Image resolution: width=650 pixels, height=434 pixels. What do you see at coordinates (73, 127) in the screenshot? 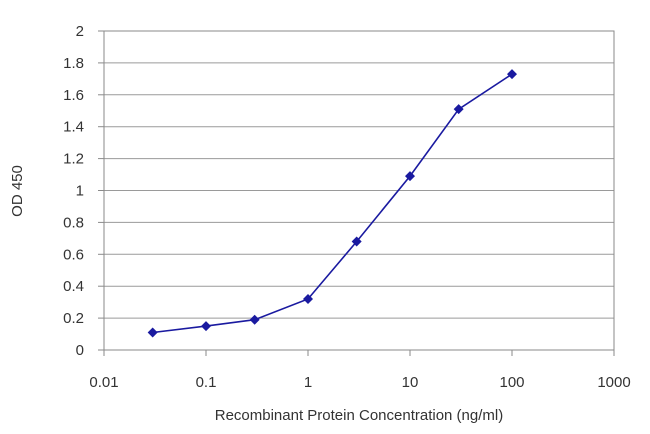
I see `y-tick-label: 1.4` at bounding box center [73, 127].